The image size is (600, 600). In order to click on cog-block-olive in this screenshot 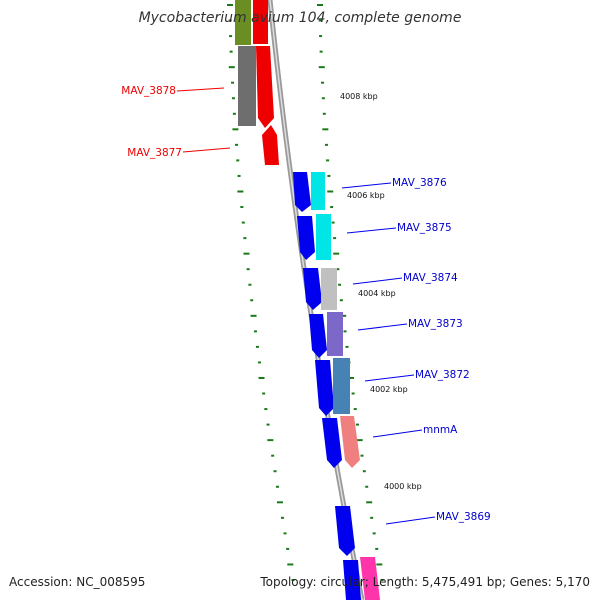, I will do `click(243, 22)`.